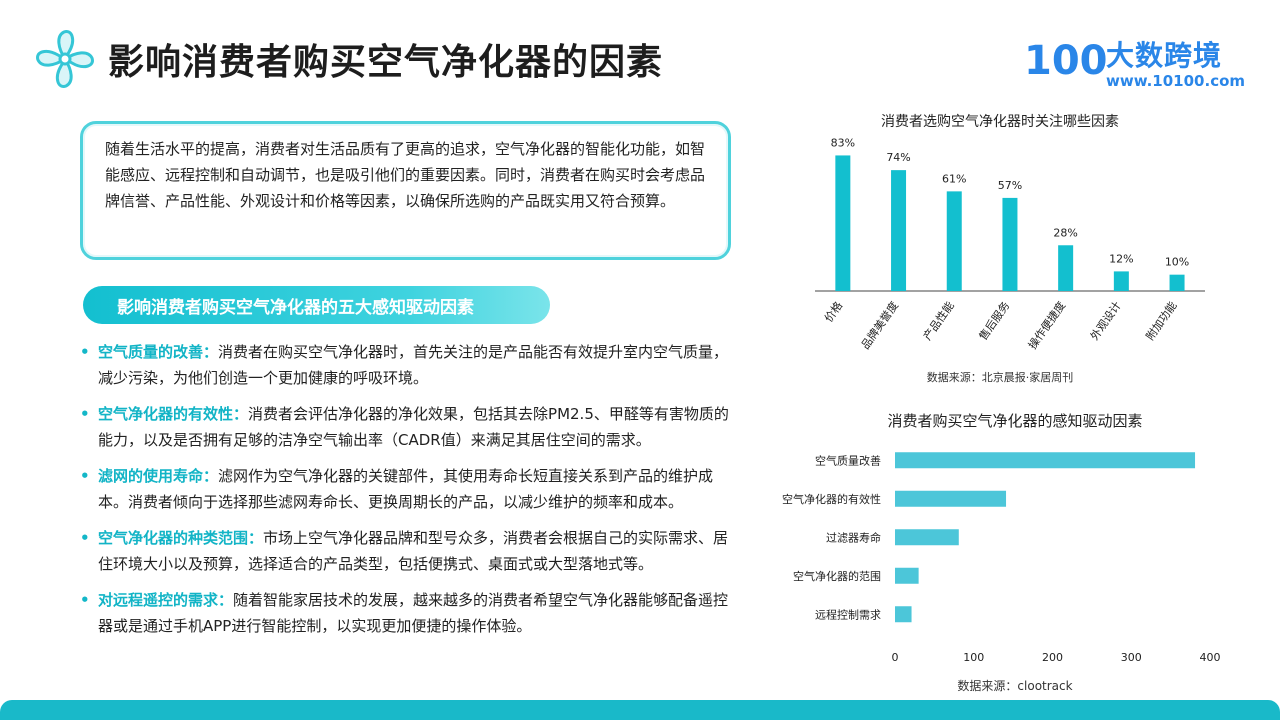 The image size is (1280, 720). I want to click on logo-name: 大数跨境, so click(1164, 55).